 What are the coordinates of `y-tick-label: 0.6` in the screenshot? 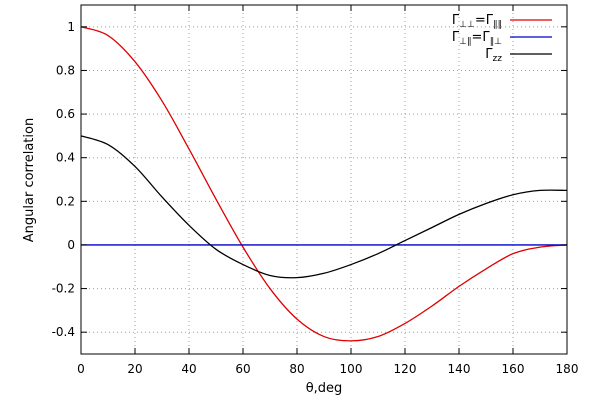 It's located at (65, 114).